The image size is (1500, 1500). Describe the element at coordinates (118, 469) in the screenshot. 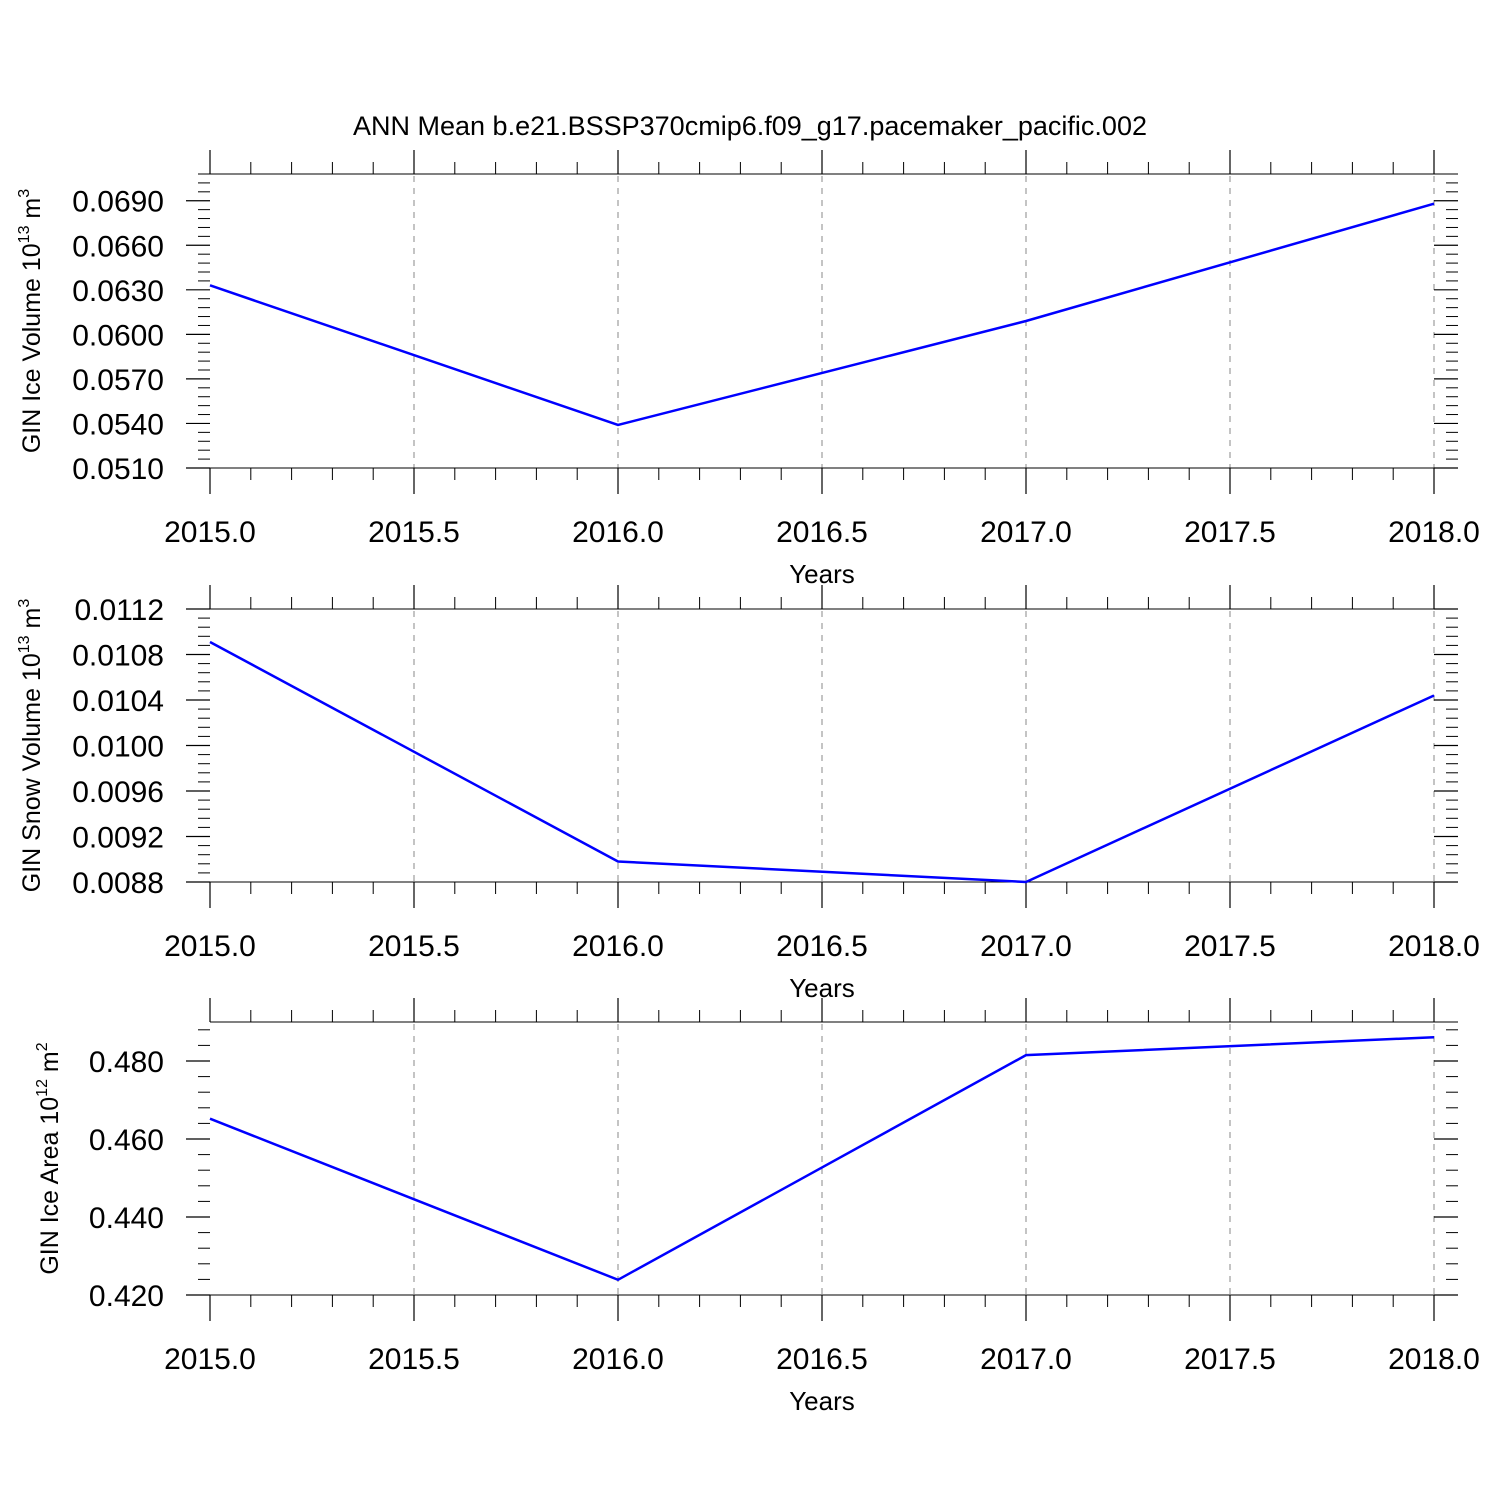

I see `y-tick-label: 0.0510` at that location.